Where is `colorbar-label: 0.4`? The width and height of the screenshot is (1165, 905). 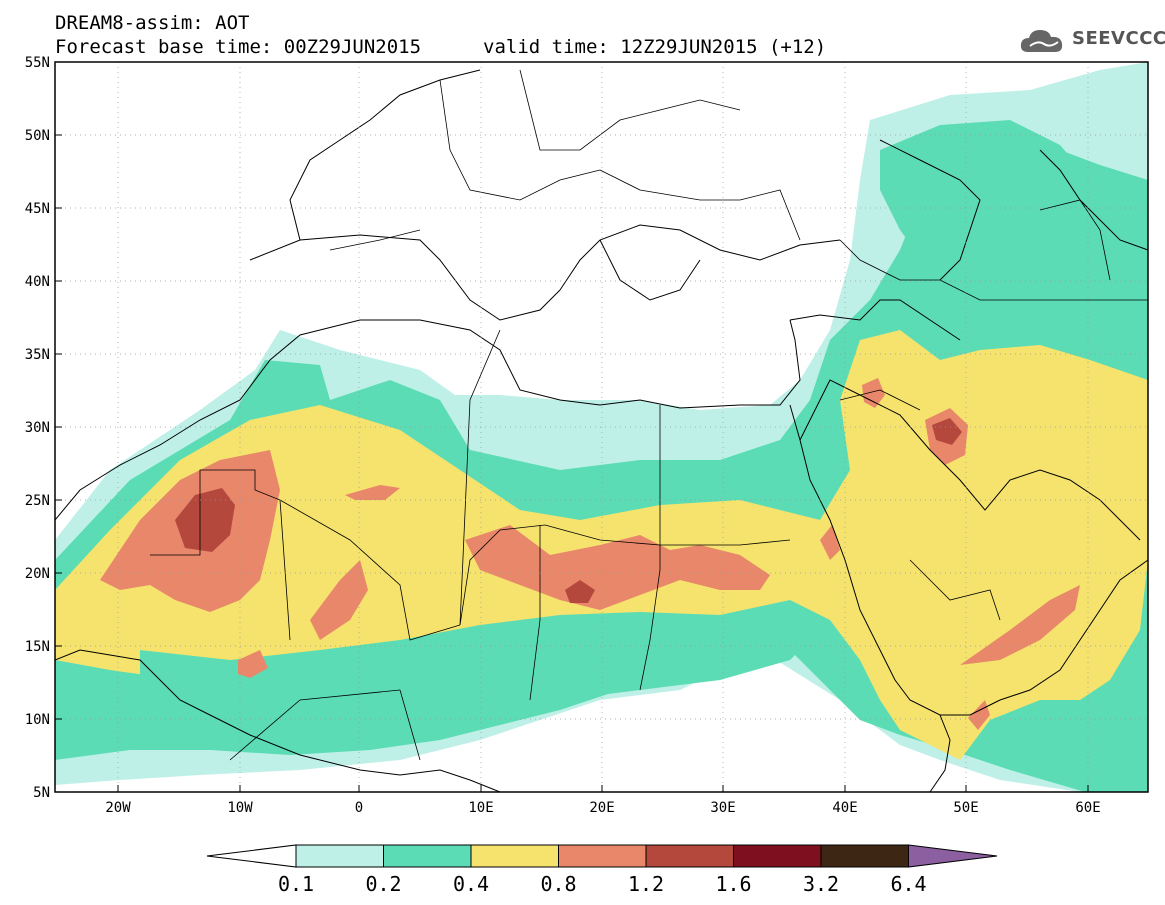
colorbar-label: 0.4 is located at coordinates (471, 884).